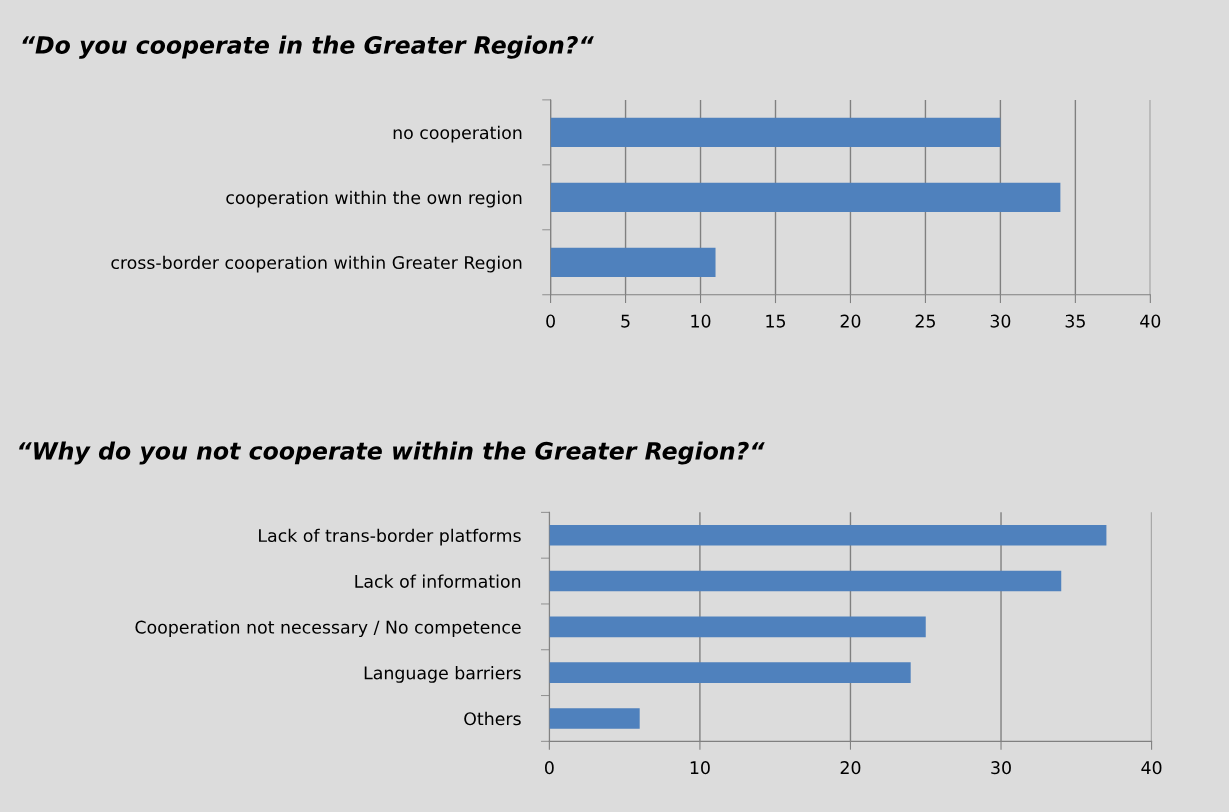  What do you see at coordinates (442, 674) in the screenshot?
I see `y-tick-label: Language barriers` at bounding box center [442, 674].